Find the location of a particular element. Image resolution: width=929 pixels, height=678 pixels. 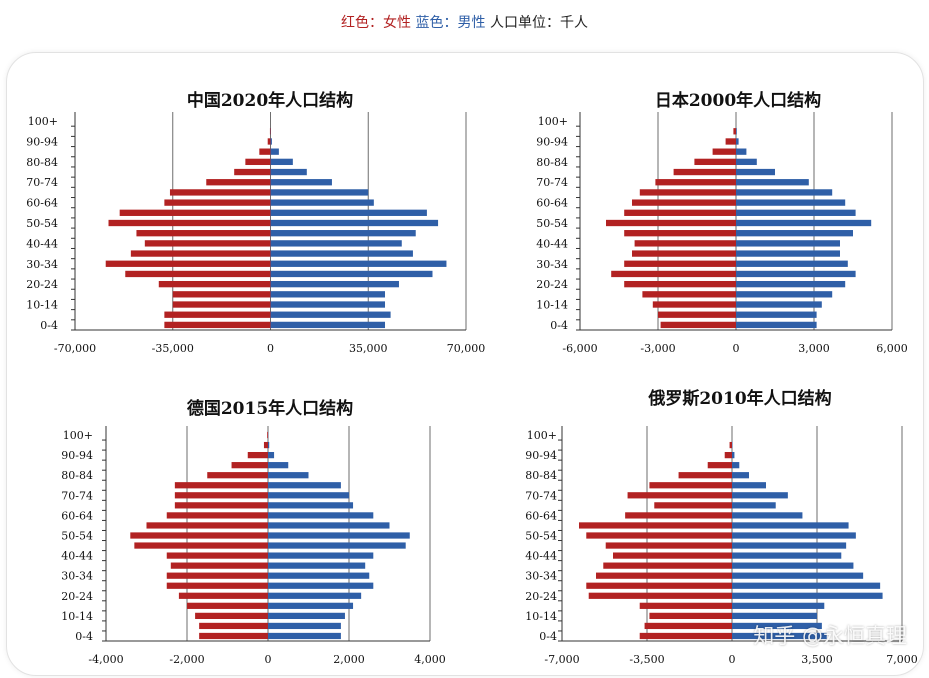

age-group-label: 0-4 is located at coordinates (49, 325).